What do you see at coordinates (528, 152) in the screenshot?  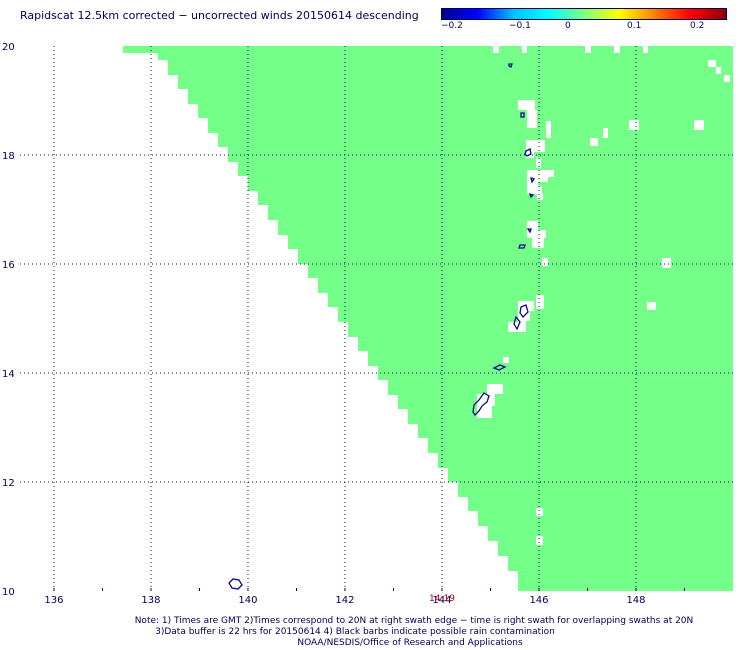 I see `pagan-coastline` at bounding box center [528, 152].